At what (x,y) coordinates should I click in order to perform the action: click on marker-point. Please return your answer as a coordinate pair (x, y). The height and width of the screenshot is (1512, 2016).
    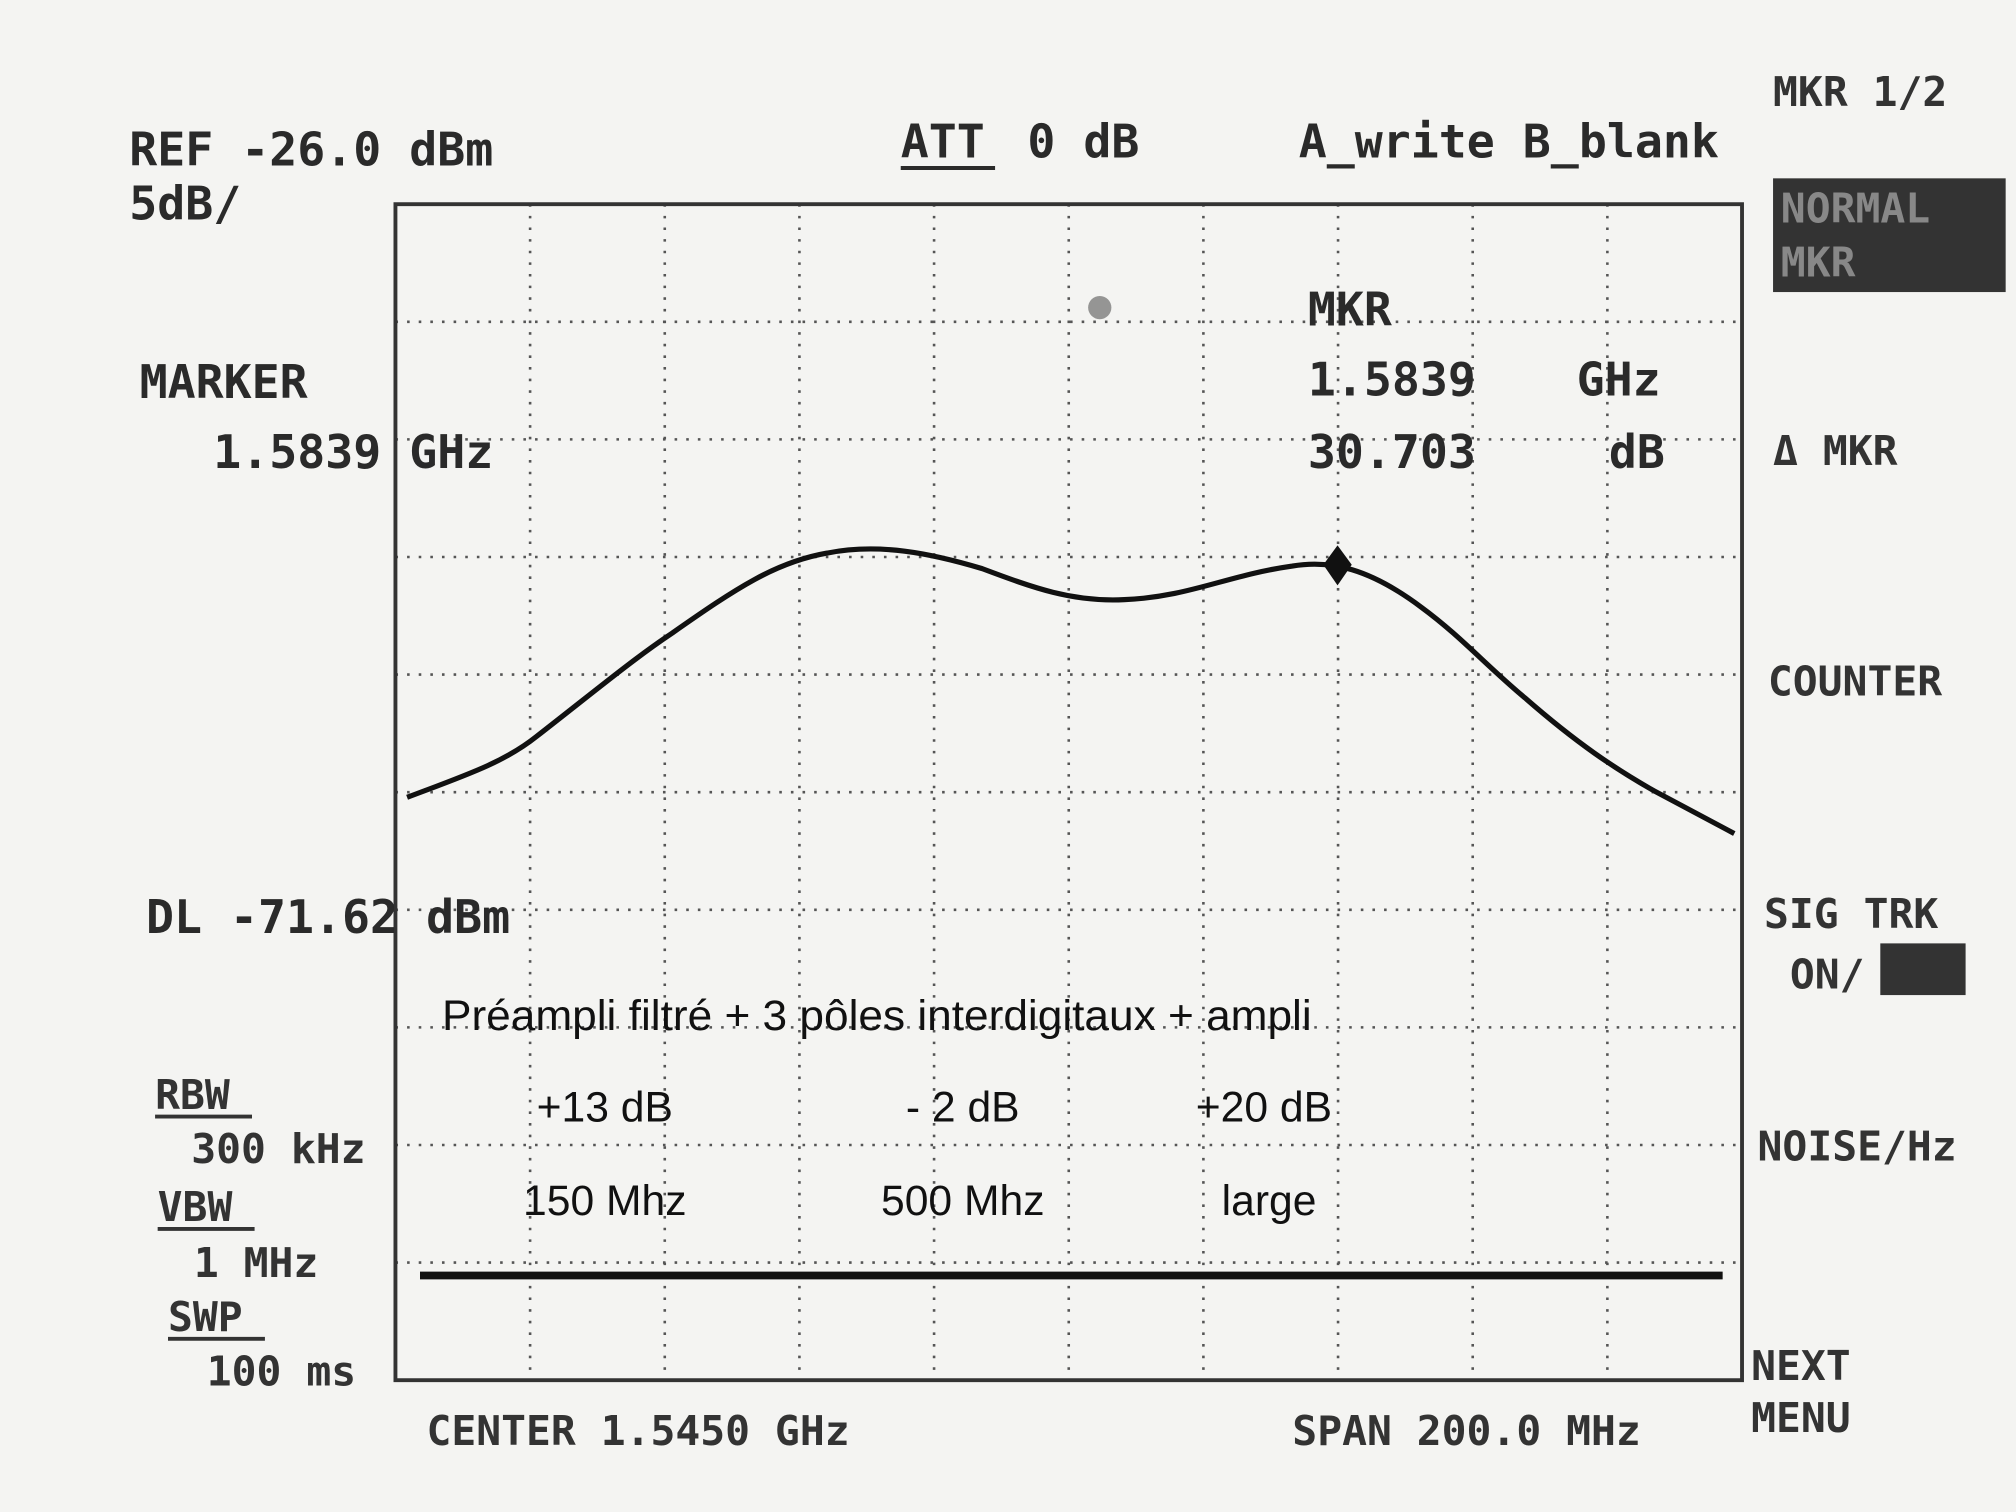
    Looking at the image, I should click on (1337, 565).